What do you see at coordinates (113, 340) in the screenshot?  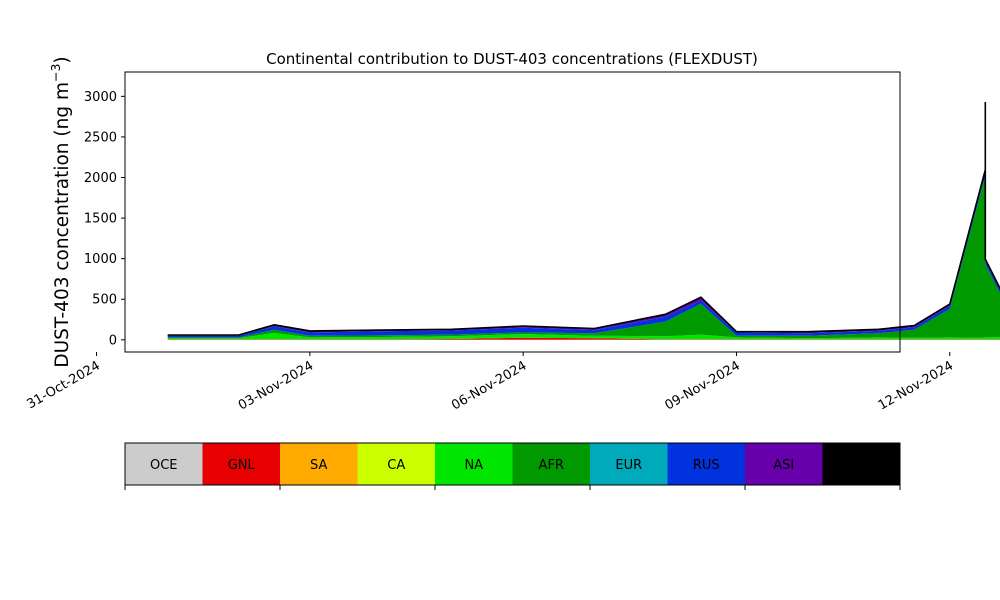 I see `y-tick-label: 0` at bounding box center [113, 340].